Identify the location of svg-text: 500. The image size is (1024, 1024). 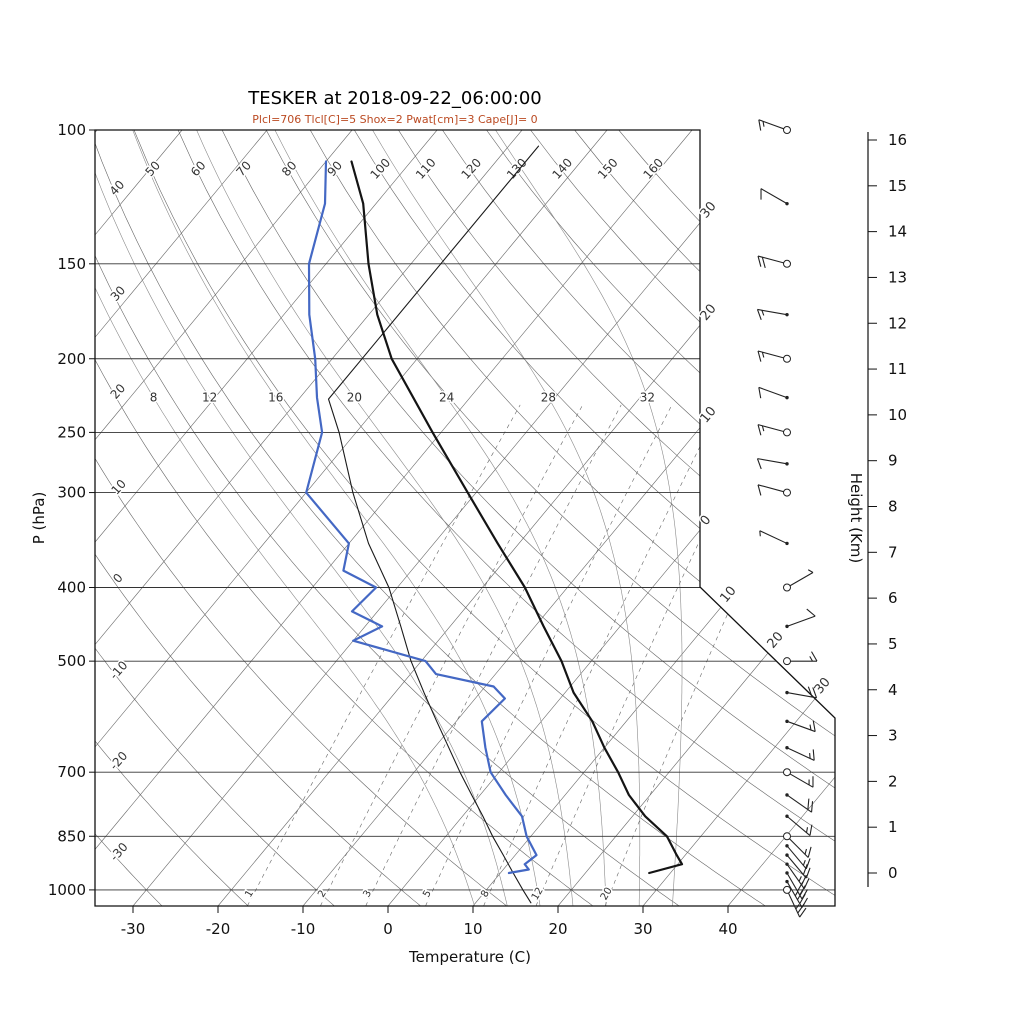
(71, 661).